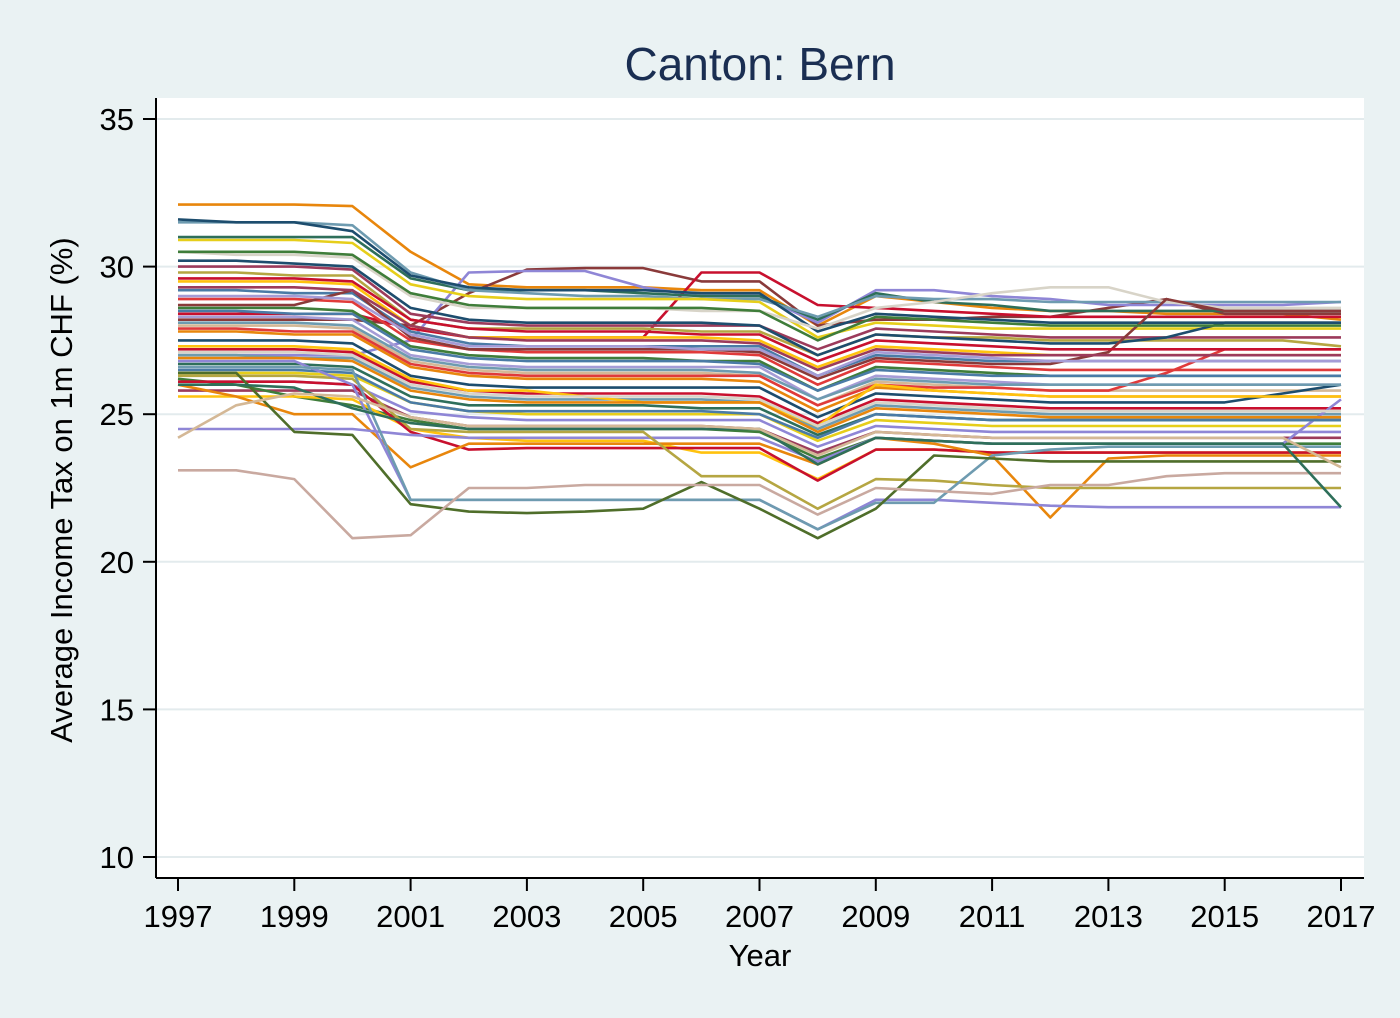 The width and height of the screenshot is (1400, 1018). Describe the element at coordinates (117, 267) in the screenshot. I see `y-tick-label-30: 30` at that location.